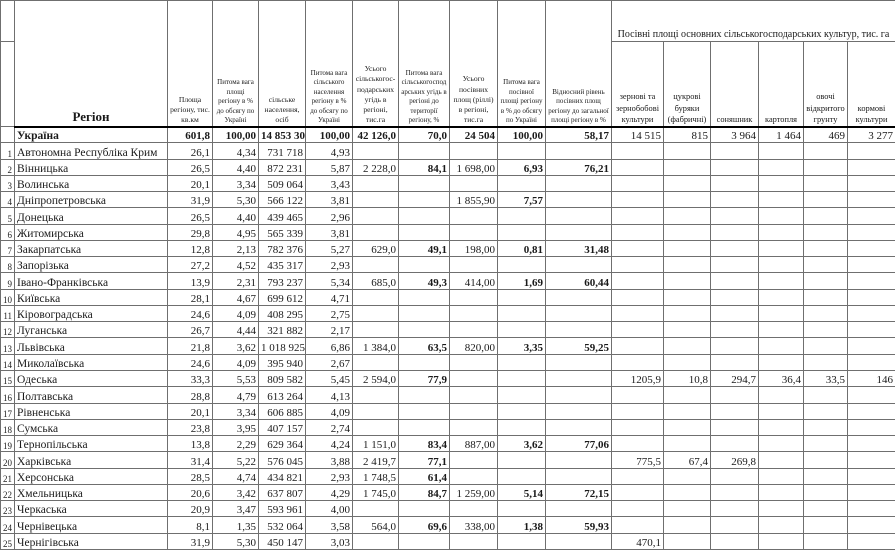 The image size is (895, 550). Describe the element at coordinates (7, 134) in the screenshot. I see `row-number` at that location.